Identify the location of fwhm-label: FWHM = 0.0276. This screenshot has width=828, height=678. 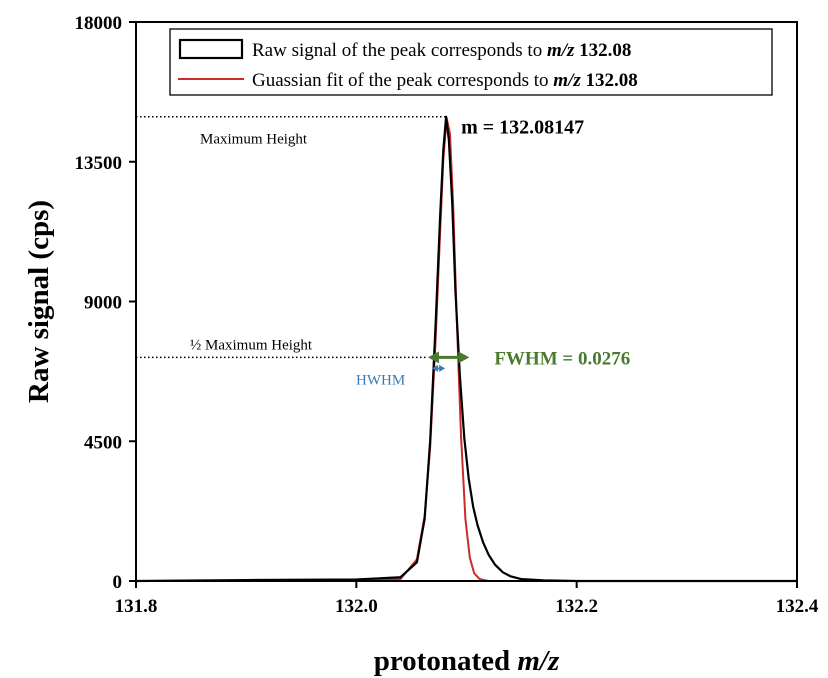
(562, 358).